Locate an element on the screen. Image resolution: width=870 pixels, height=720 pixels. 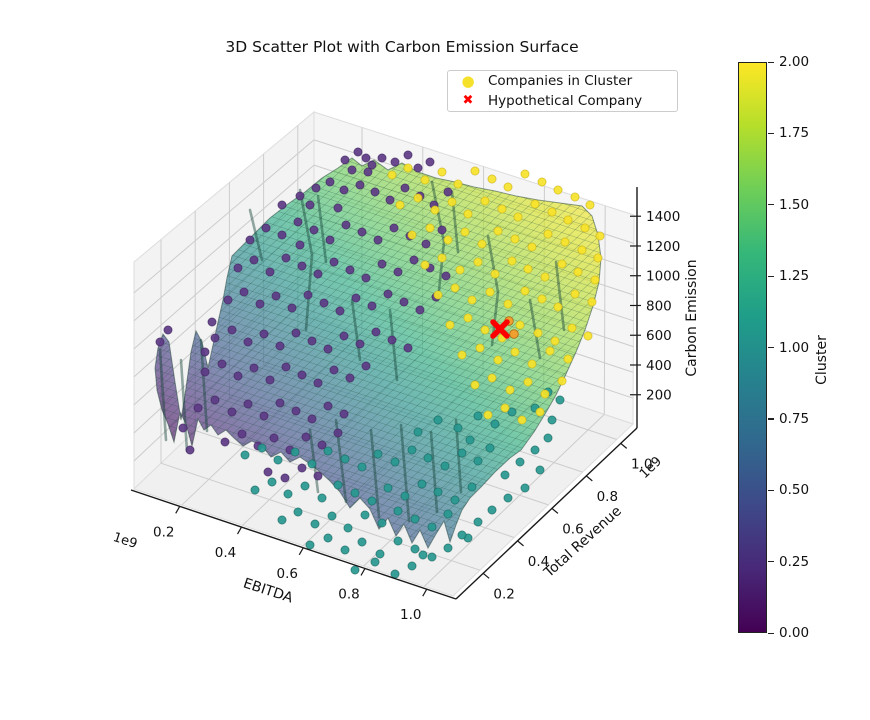
x-tick-label: 0.6 is located at coordinates (287, 574).